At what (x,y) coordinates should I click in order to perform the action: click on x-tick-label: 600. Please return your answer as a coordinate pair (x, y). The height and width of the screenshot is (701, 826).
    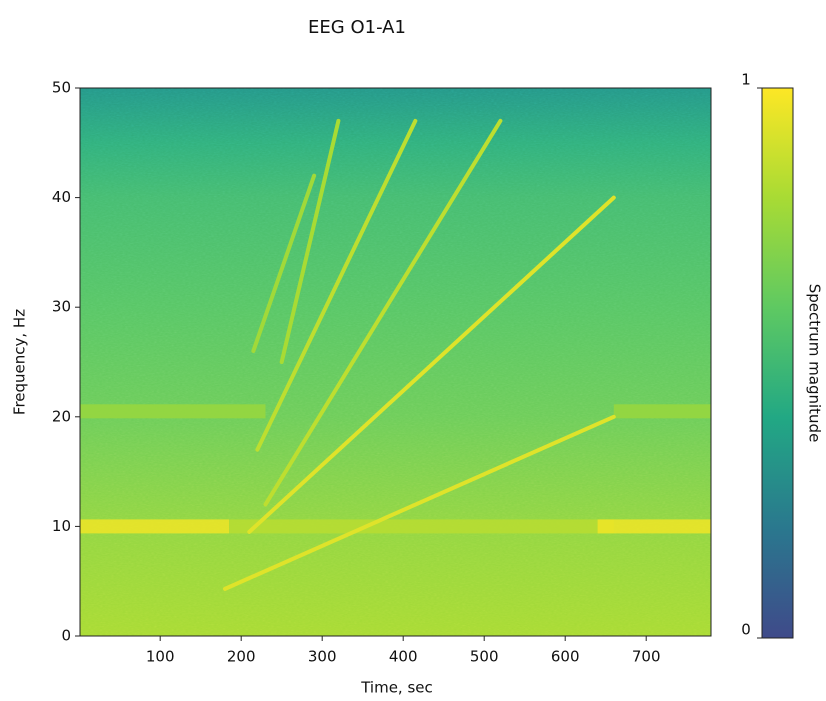
    Looking at the image, I should click on (565, 657).